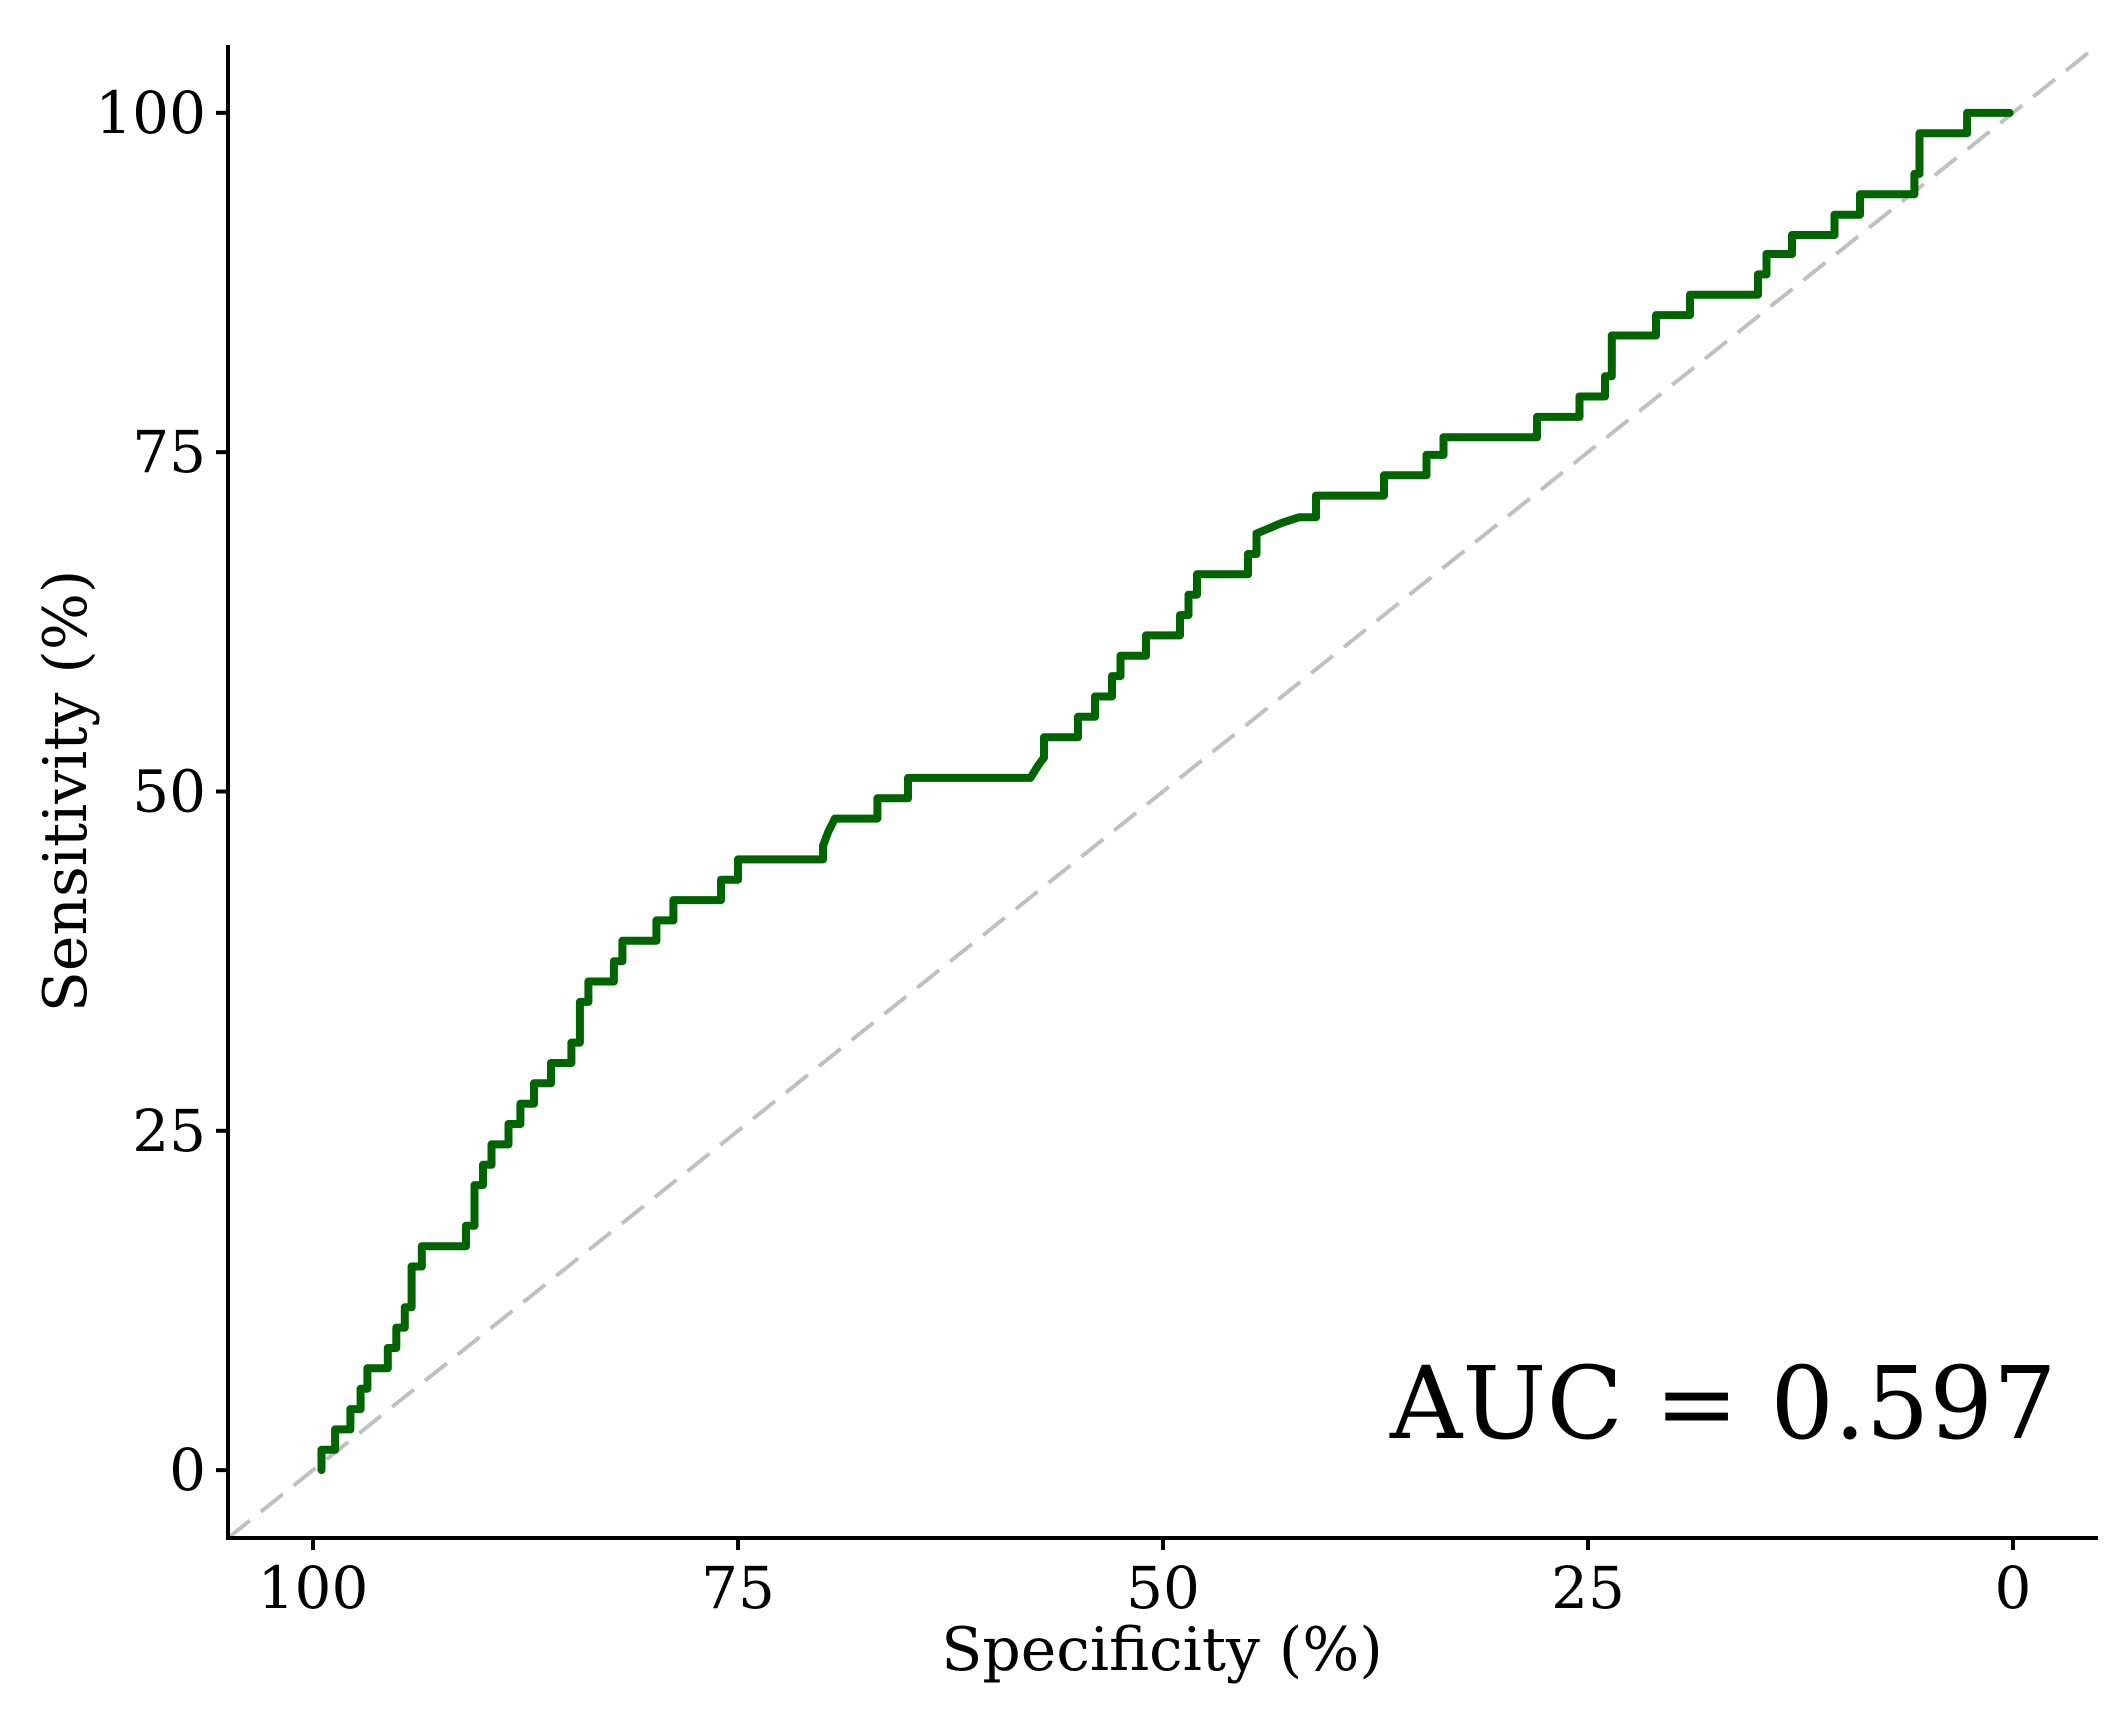  What do you see at coordinates (150, 113) in the screenshot?
I see `y-tick-label: 100` at bounding box center [150, 113].